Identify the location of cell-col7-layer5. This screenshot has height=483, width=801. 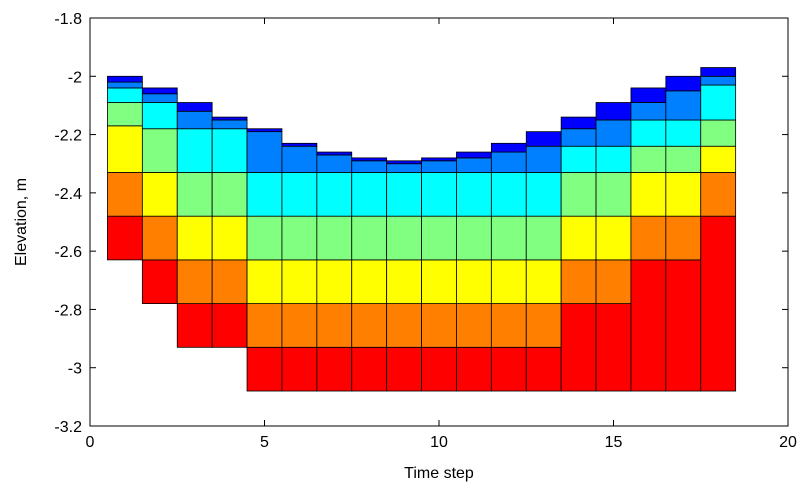
(334, 194).